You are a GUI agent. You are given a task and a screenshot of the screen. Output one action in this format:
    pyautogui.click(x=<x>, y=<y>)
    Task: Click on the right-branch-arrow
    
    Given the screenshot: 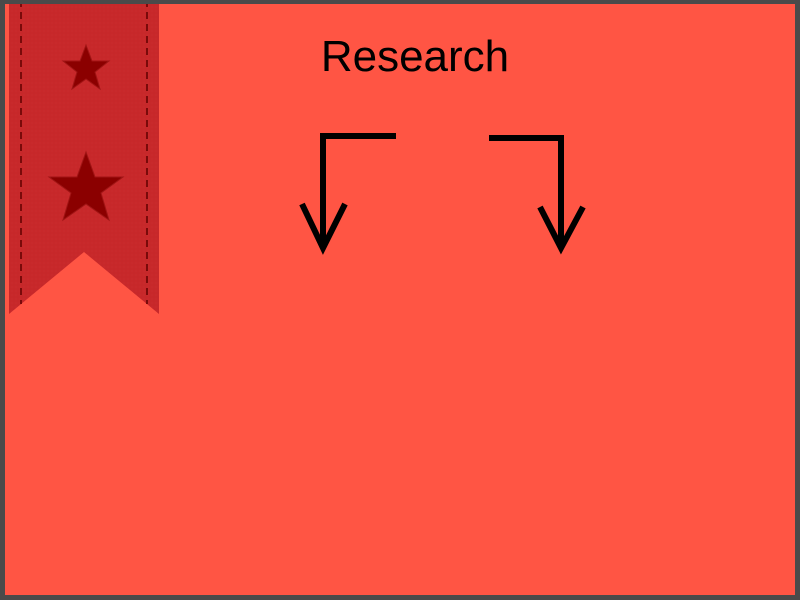 What is the action you would take?
    pyautogui.click(x=537, y=195)
    